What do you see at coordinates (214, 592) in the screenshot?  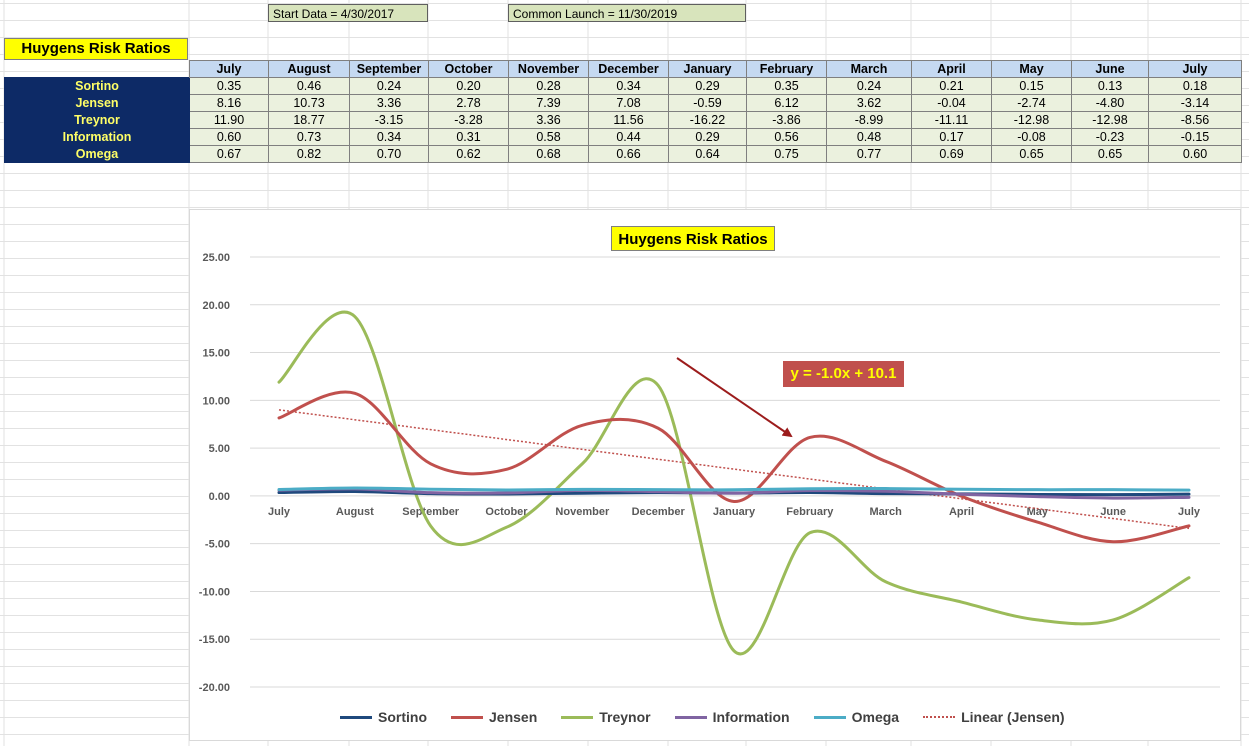 I see `y-tick-label: -10.00` at bounding box center [214, 592].